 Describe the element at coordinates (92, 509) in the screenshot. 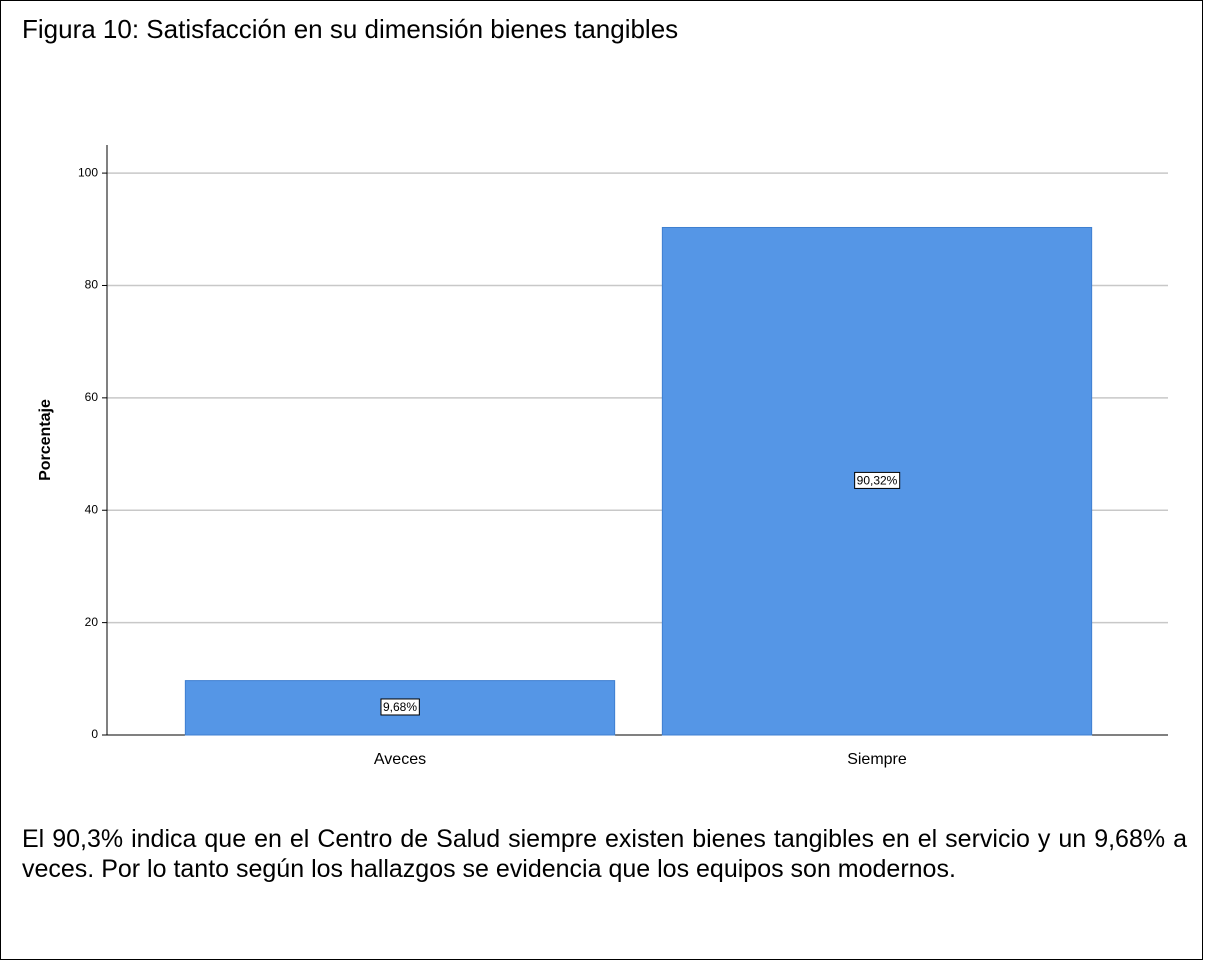

I see `y-tick-label: 40` at that location.